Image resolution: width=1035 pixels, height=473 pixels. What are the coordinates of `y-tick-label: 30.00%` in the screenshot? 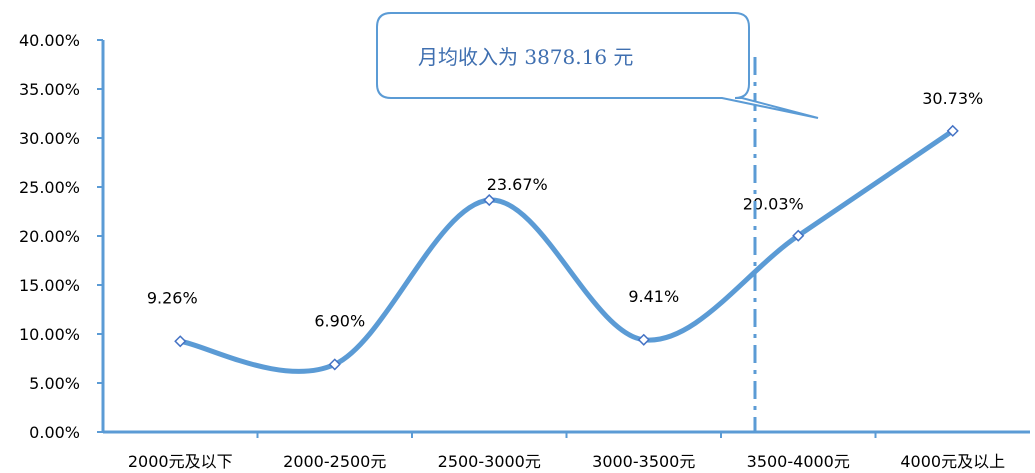 It's located at (49, 138).